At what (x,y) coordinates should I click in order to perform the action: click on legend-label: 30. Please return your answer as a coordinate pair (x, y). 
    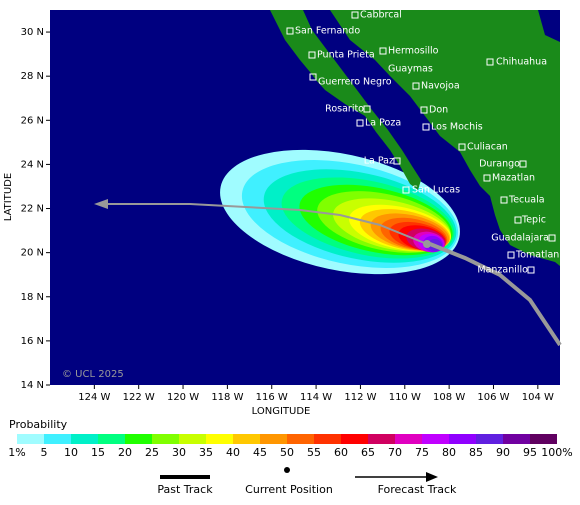
    Looking at the image, I should click on (179, 452).